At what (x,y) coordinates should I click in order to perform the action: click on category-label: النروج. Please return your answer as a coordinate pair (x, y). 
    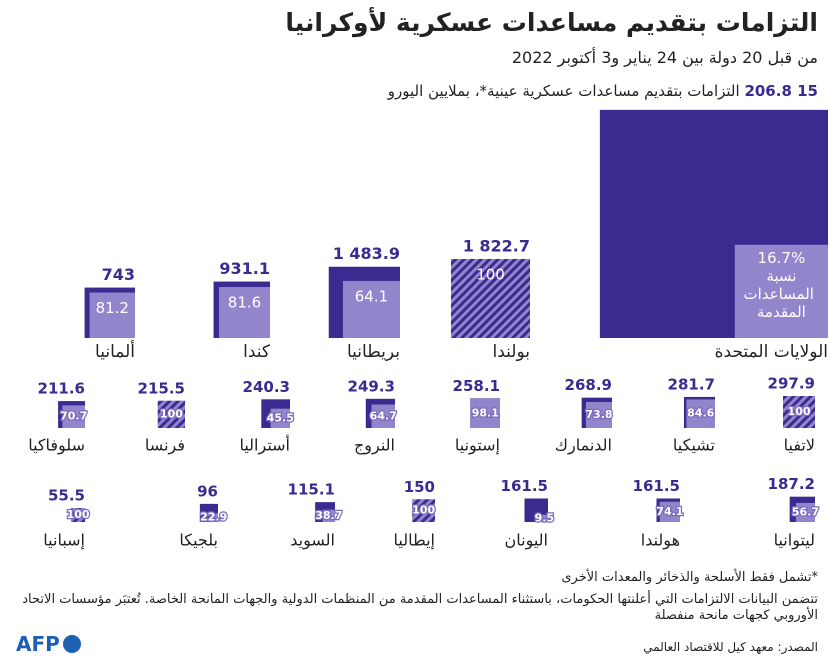
    Looking at the image, I should click on (374, 446).